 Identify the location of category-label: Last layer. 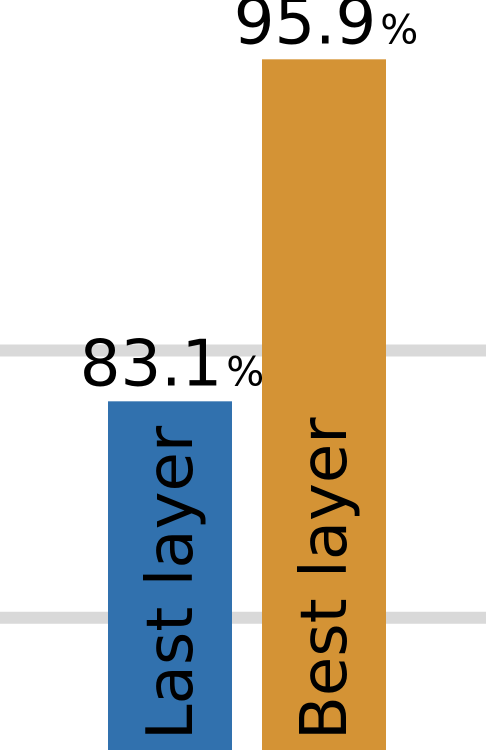
(171, 582).